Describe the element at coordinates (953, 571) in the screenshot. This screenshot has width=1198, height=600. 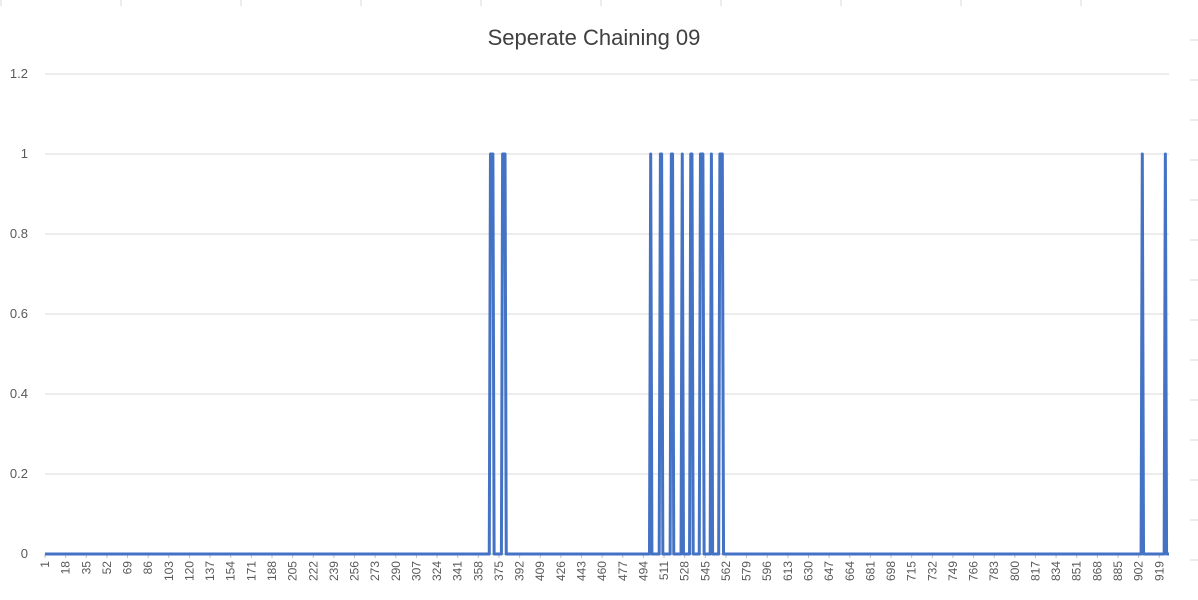
I see `x-tick-label: 749` at that location.